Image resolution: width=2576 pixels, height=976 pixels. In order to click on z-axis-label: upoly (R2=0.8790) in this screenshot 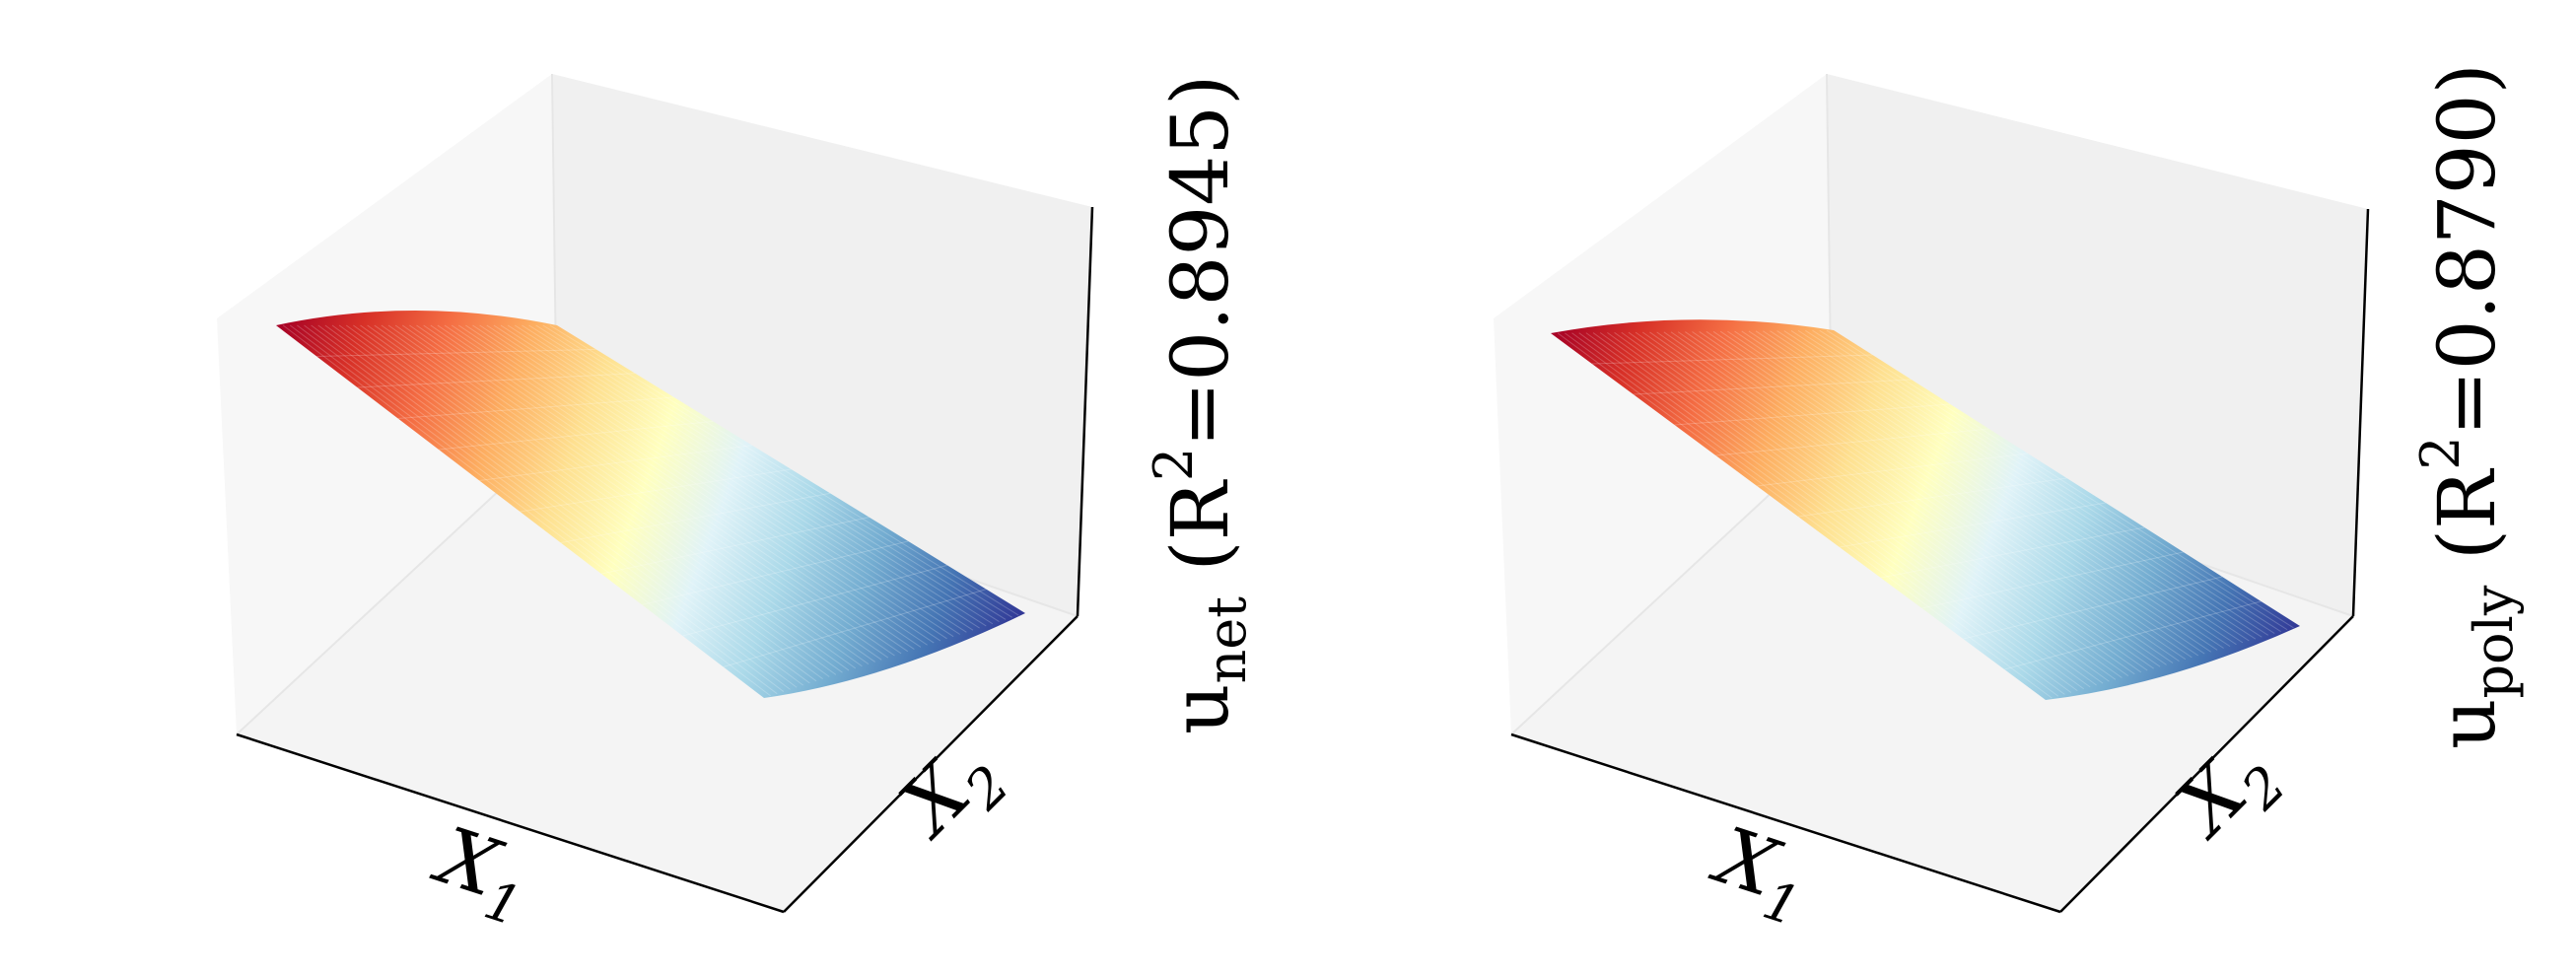, I will do `click(2467, 406)`.